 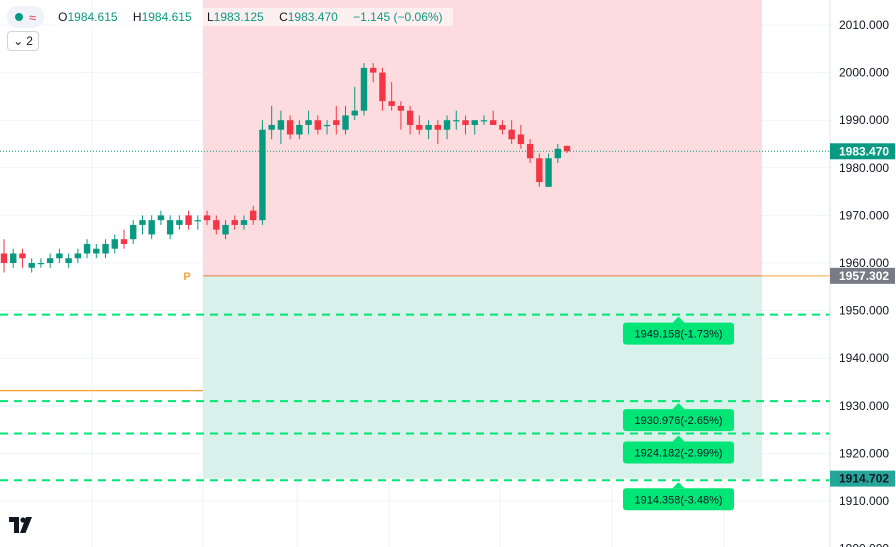 I want to click on price-tag-label: 1983.470, so click(x=864, y=151).